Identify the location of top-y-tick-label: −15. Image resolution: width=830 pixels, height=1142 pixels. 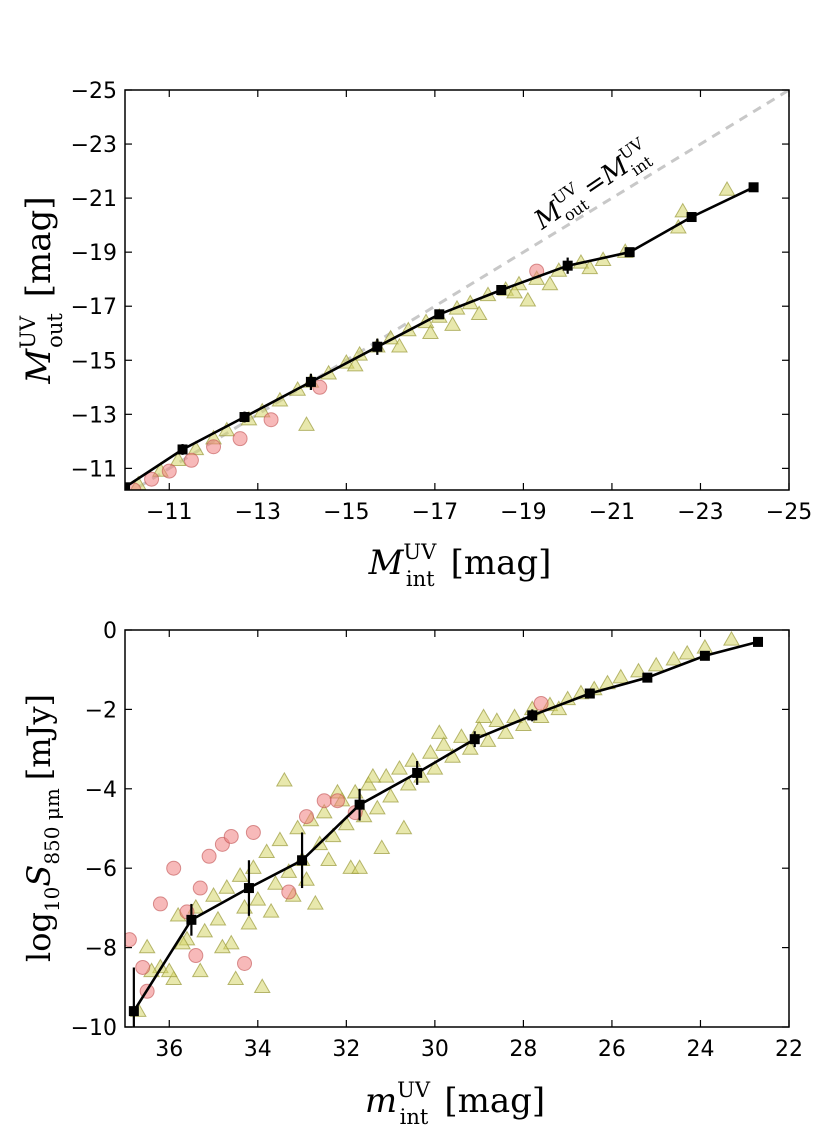
(94, 361).